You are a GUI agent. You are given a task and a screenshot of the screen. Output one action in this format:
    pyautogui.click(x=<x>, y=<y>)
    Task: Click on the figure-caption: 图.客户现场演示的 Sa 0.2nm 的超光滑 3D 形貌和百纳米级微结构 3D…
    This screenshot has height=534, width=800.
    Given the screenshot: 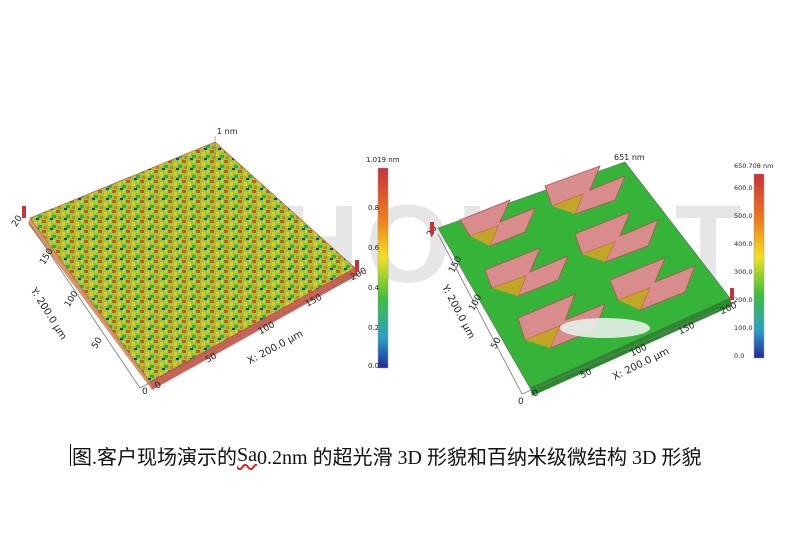 What is the action you would take?
    pyautogui.click(x=420, y=455)
    